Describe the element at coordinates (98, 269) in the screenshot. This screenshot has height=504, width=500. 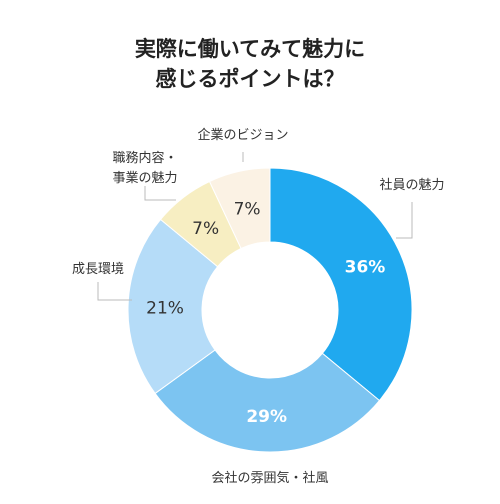
I see `category-label-2-line-0: 成長環境` at that location.